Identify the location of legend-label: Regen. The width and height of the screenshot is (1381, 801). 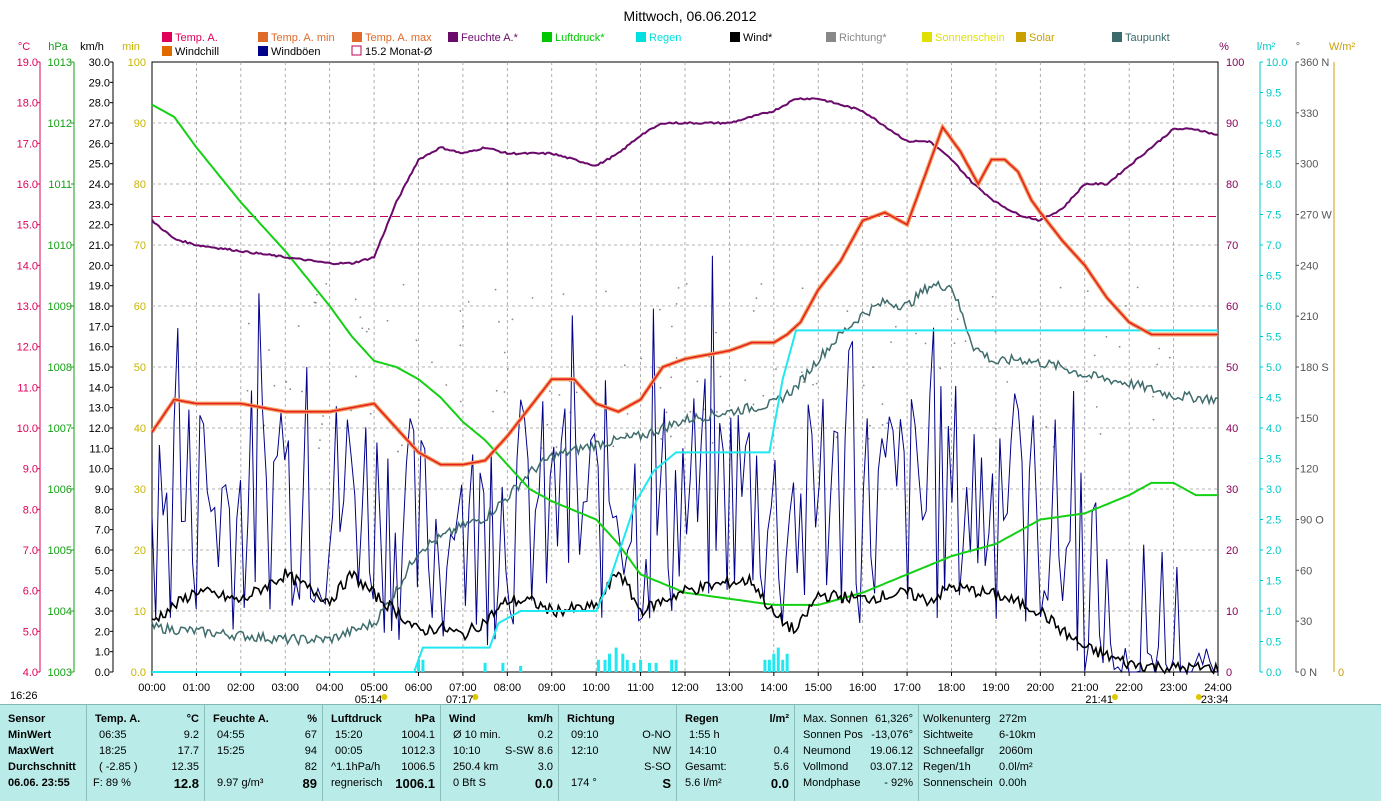
(665, 38).